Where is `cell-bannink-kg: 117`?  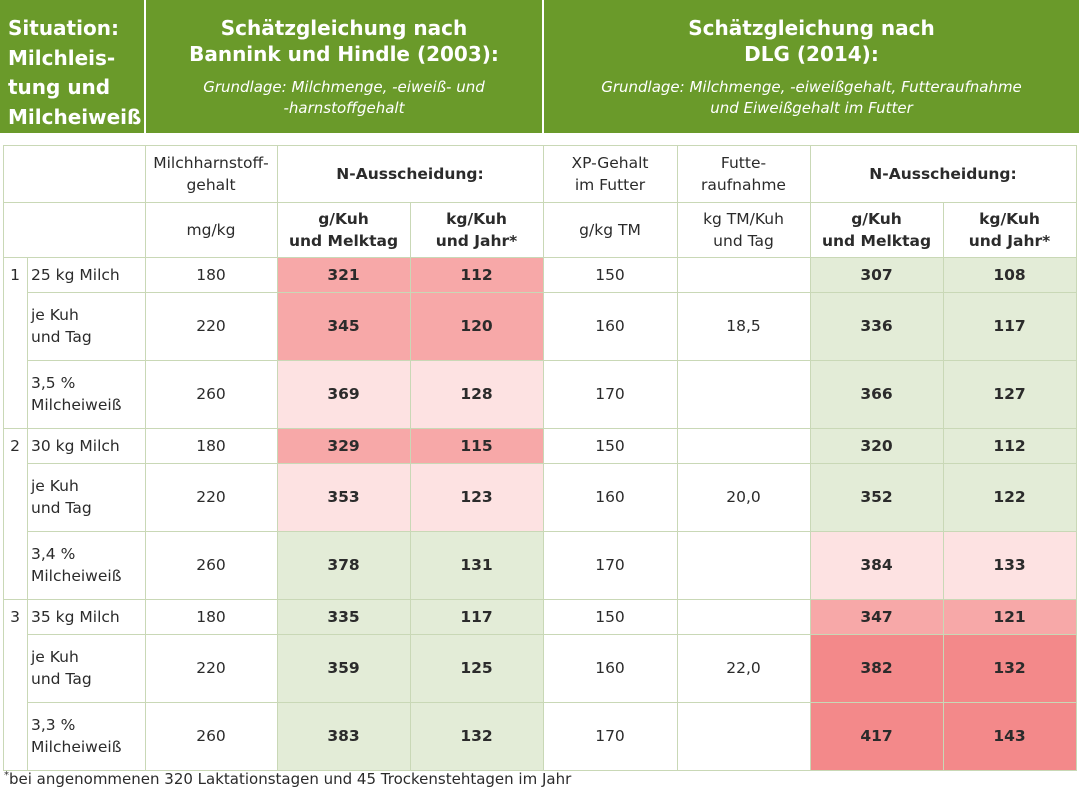 cell-bannink-kg: 117 is located at coordinates (476, 616).